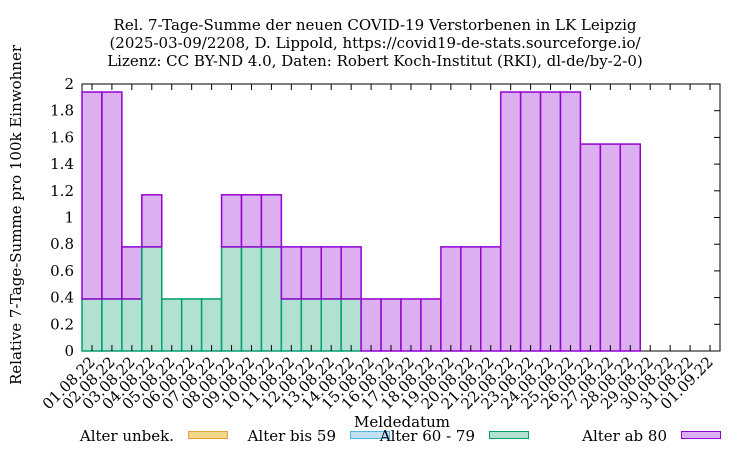 This screenshot has height=450, width=750. I want to click on y-tick-label: 0.4, so click(62, 298).